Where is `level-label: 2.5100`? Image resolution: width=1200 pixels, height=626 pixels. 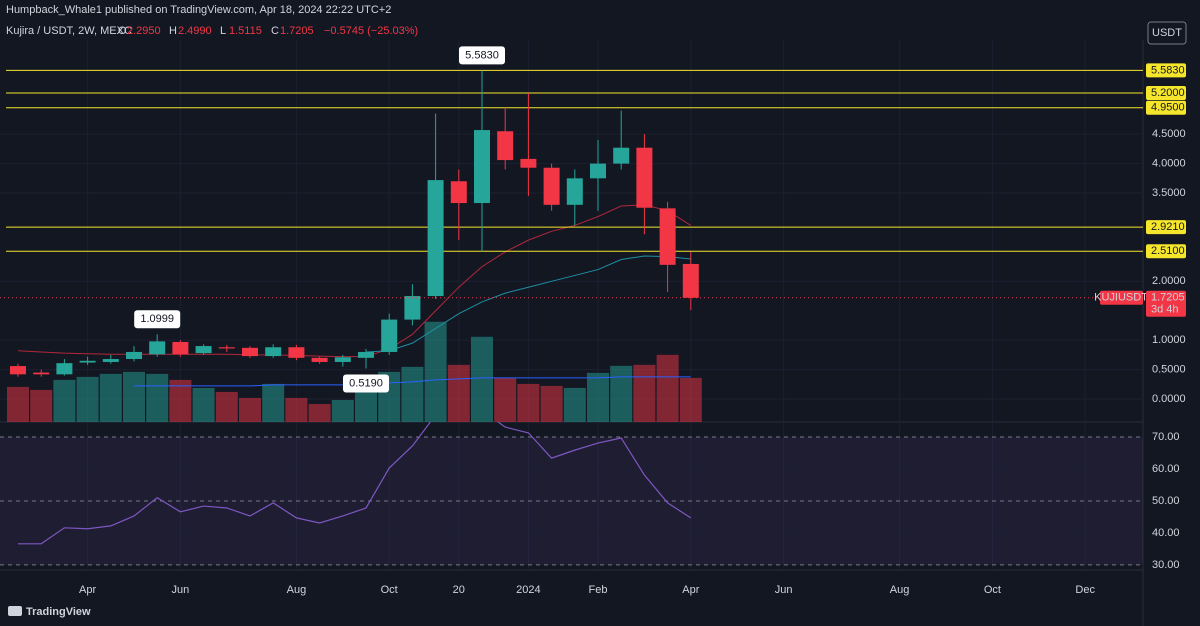
level-label: 2.5100 is located at coordinates (1168, 251).